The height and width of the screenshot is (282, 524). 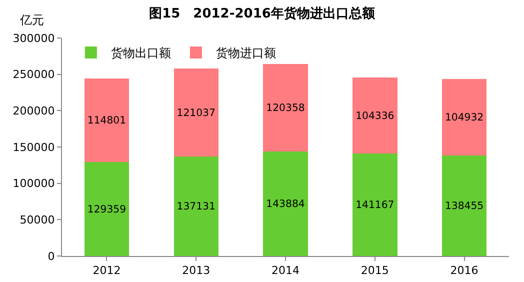 I want to click on data-label: 121037, so click(x=196, y=113).